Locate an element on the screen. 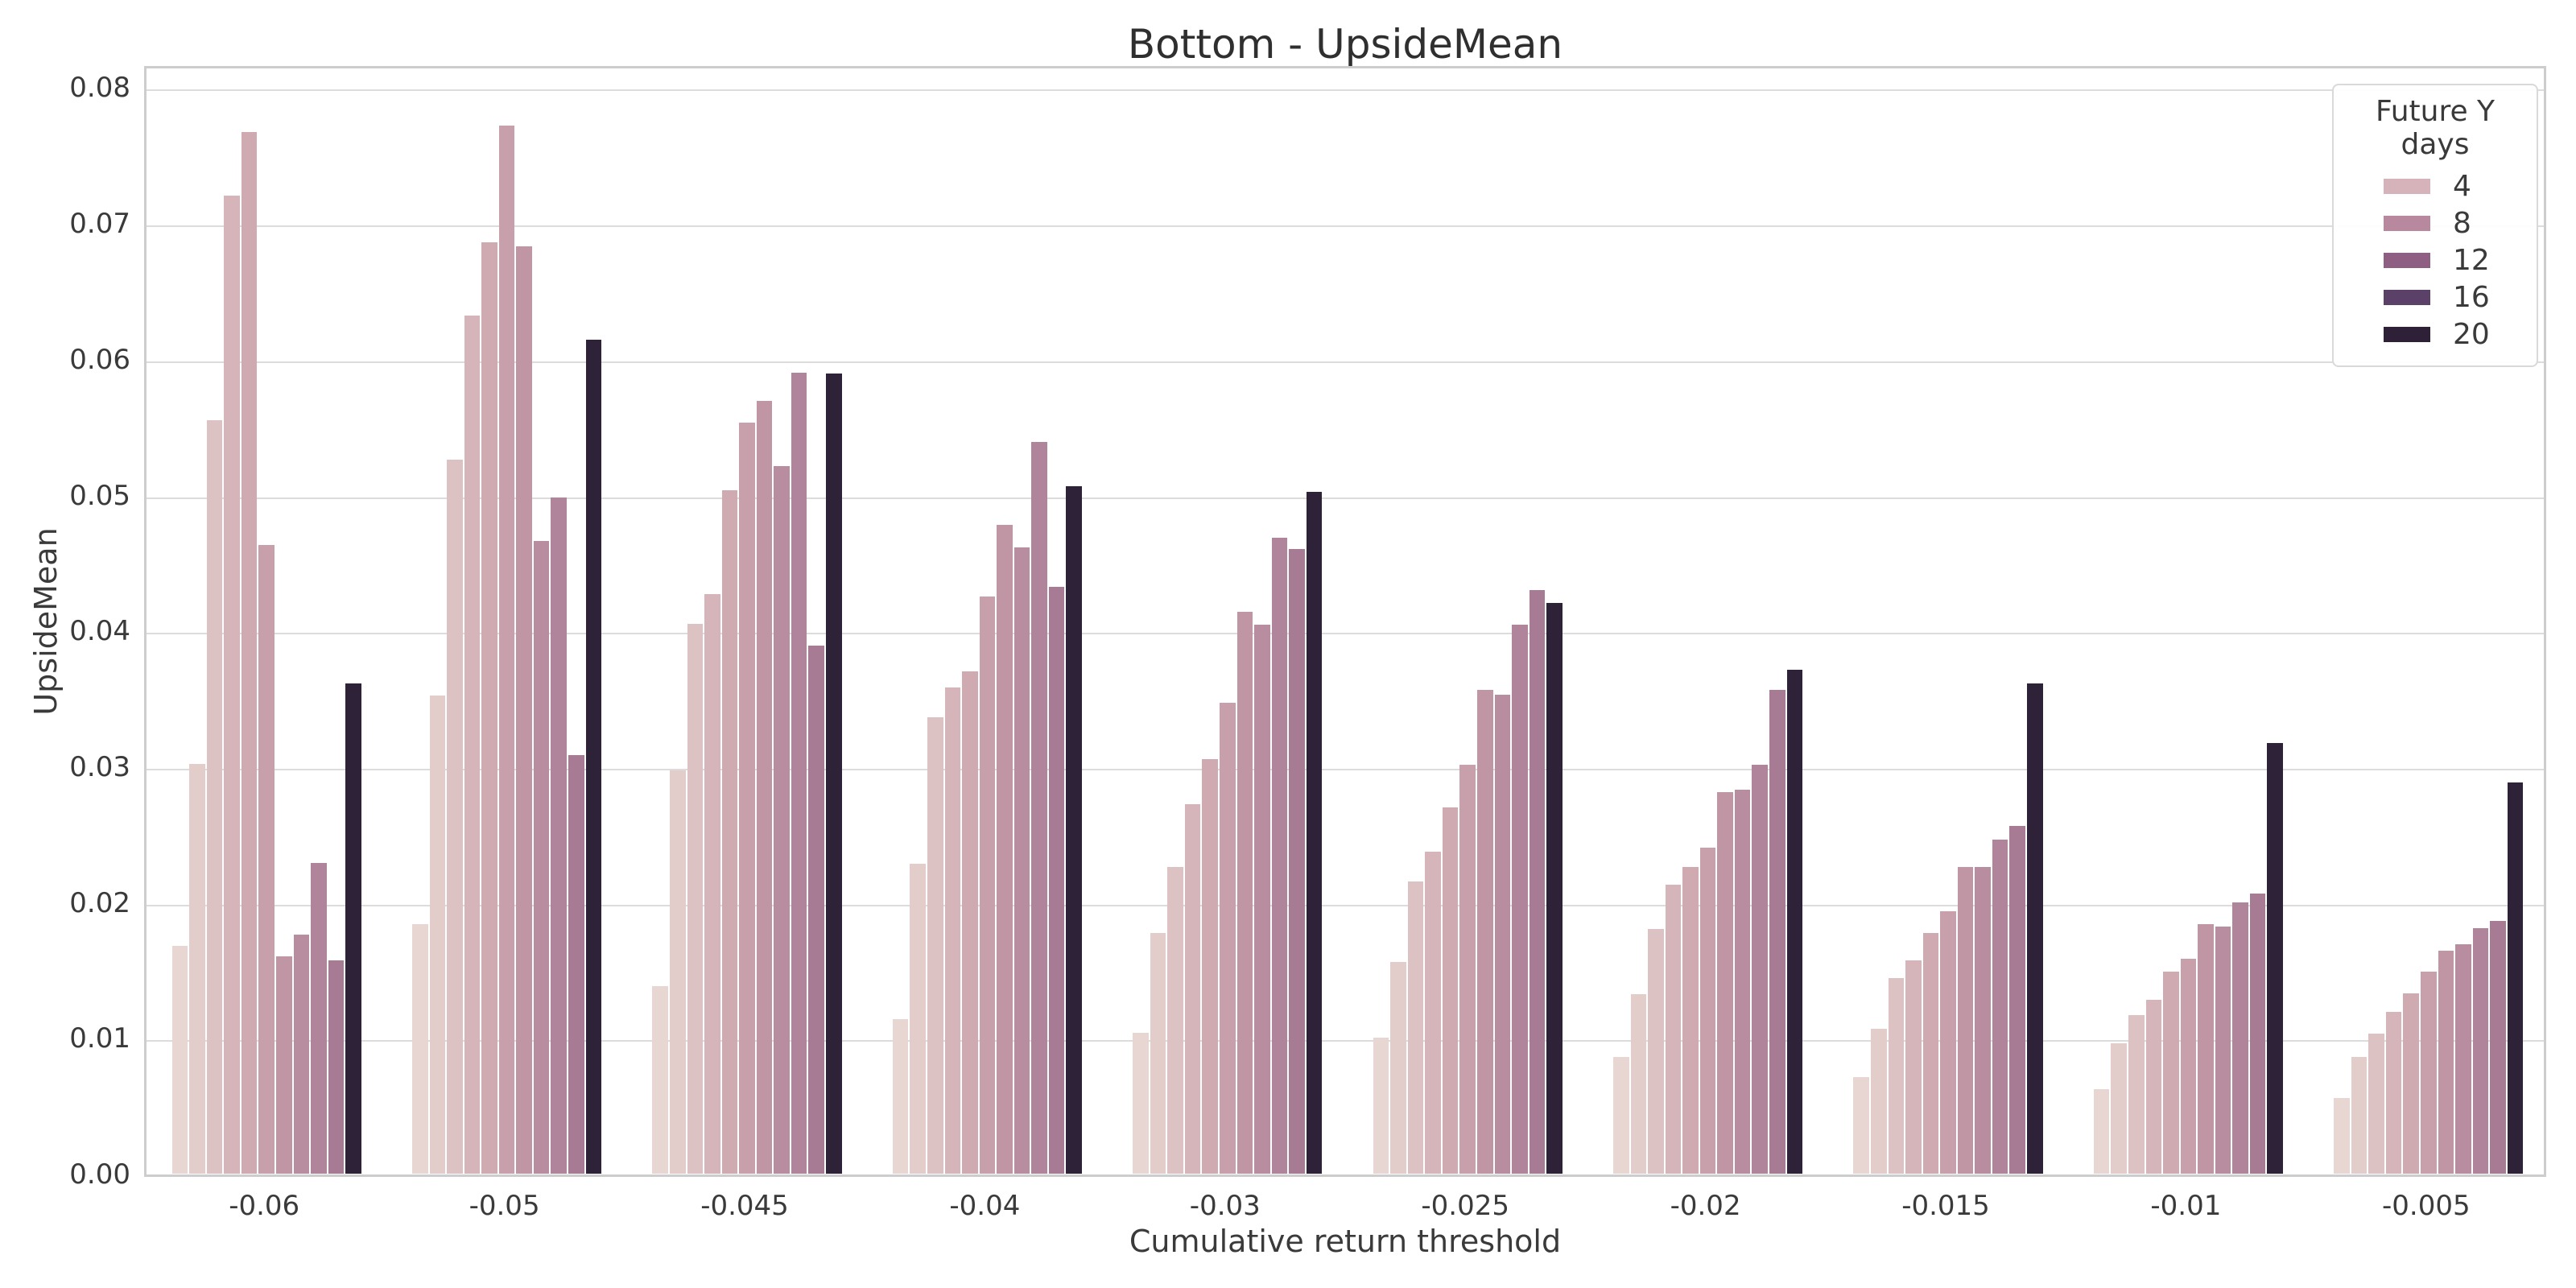  x-tick-label: -0.04 is located at coordinates (985, 1206).